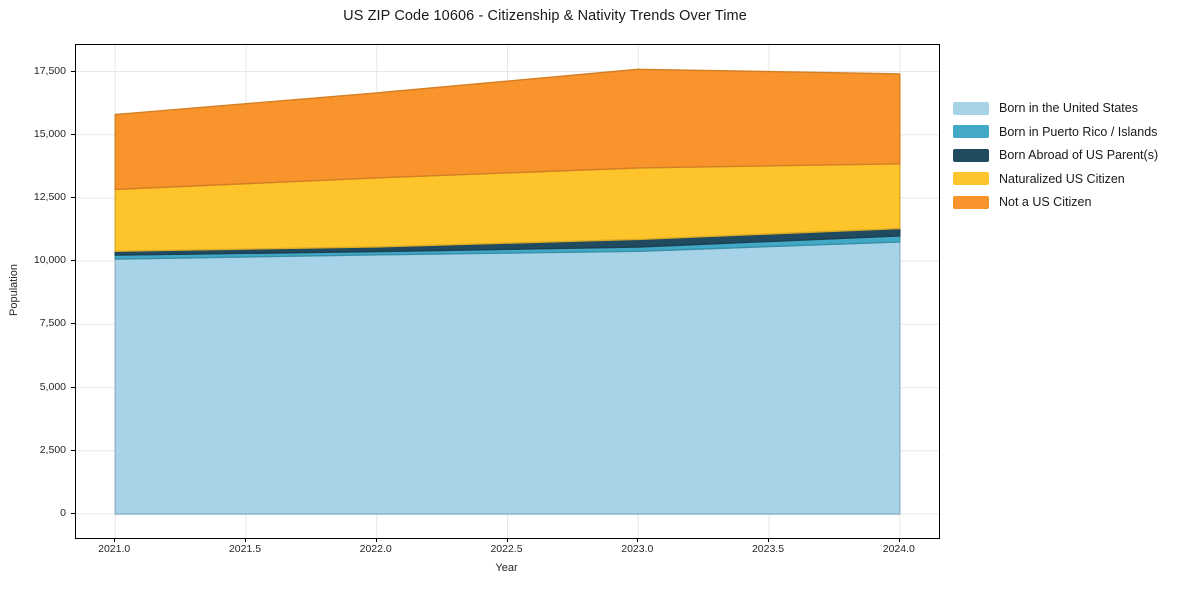 This screenshot has height=590, width=1189. I want to click on legend-item-0: Born in the United States, so click(1055, 108).